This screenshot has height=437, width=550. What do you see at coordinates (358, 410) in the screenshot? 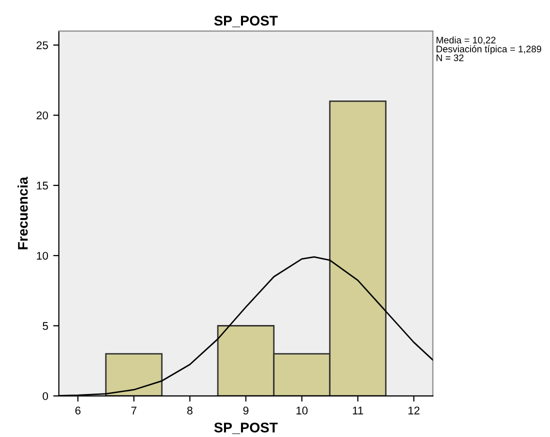
I see `x-tick-label: 11` at bounding box center [358, 410].